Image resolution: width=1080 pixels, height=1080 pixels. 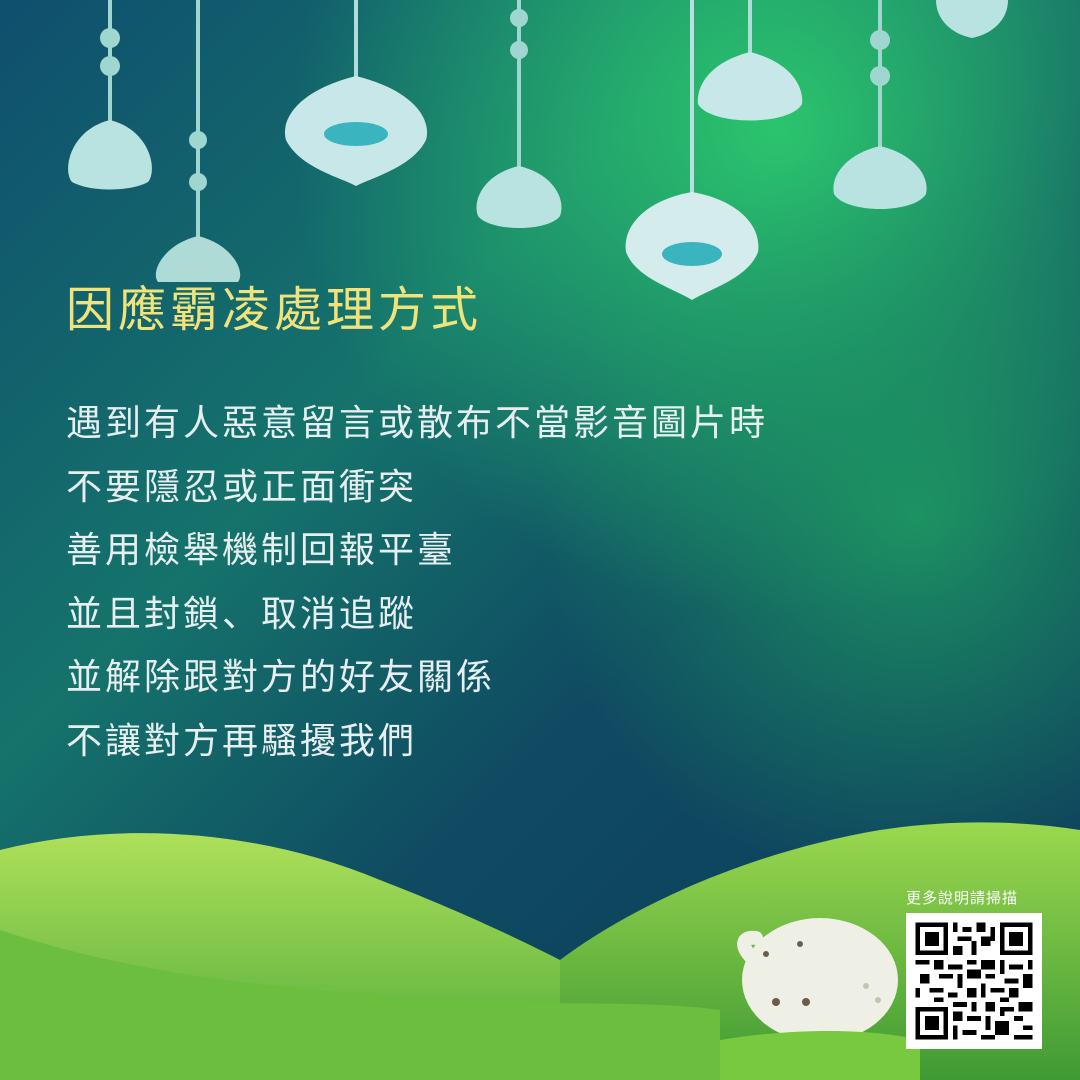 What do you see at coordinates (242, 741) in the screenshot?
I see `advice-line: 不讓對方再騷擾我們` at bounding box center [242, 741].